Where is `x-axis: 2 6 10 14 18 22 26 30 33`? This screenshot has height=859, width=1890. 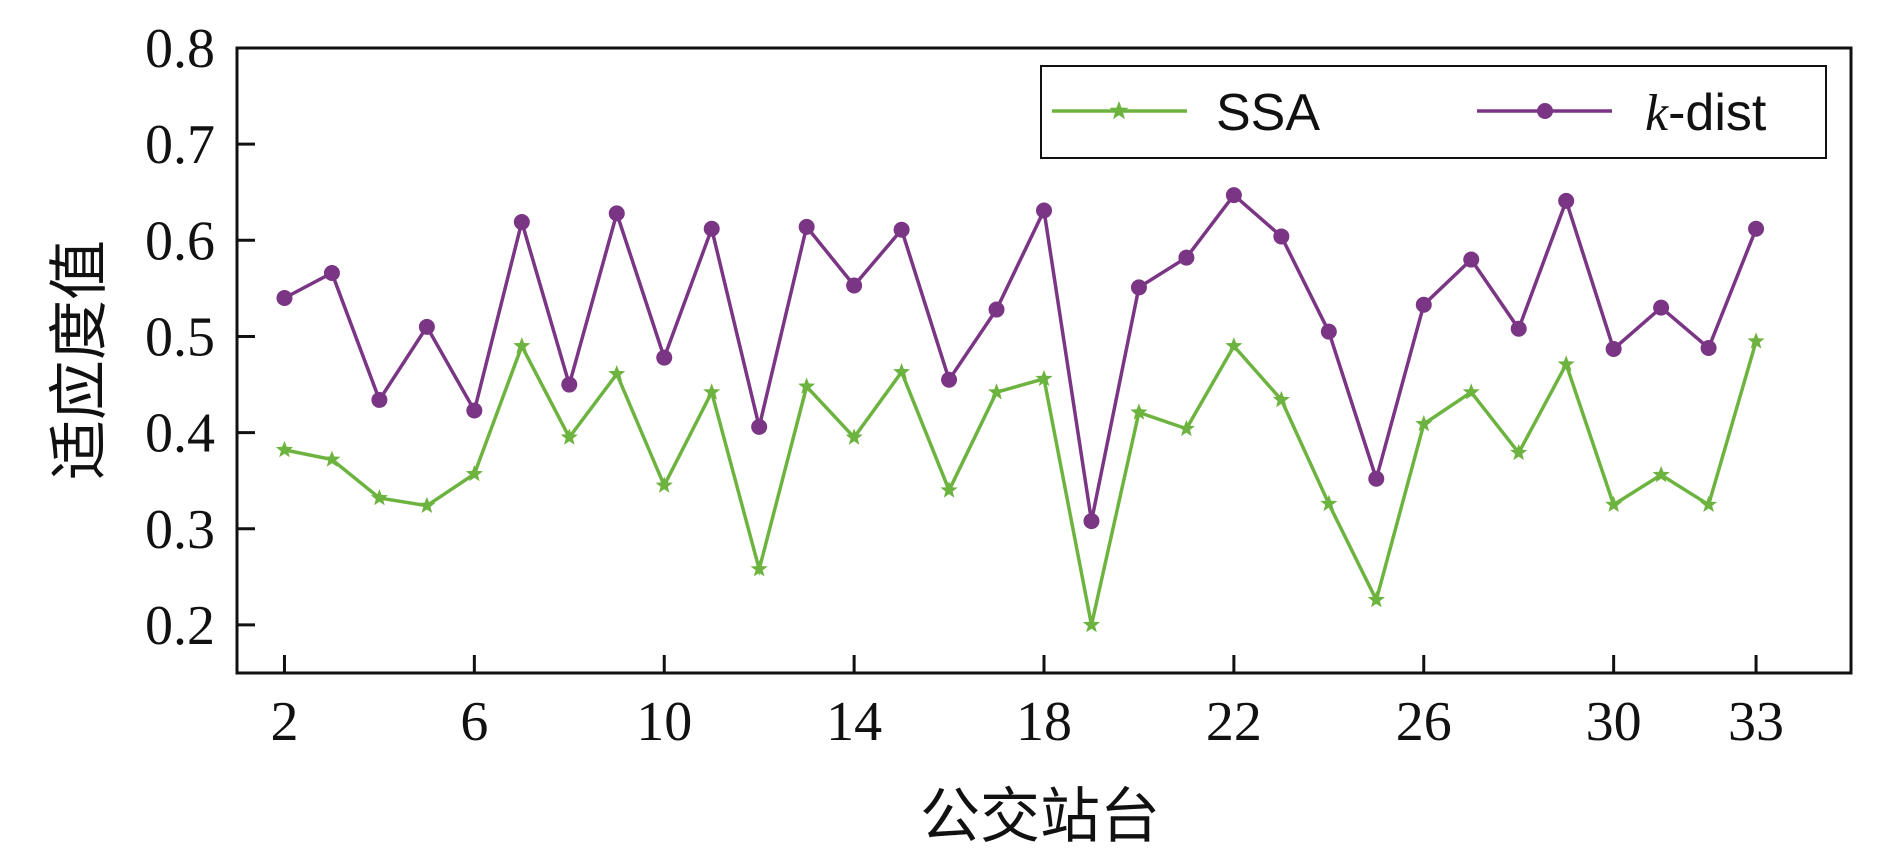
x-axis: 2 6 10 14 18 22 26 30 33 is located at coordinates (1027, 704).